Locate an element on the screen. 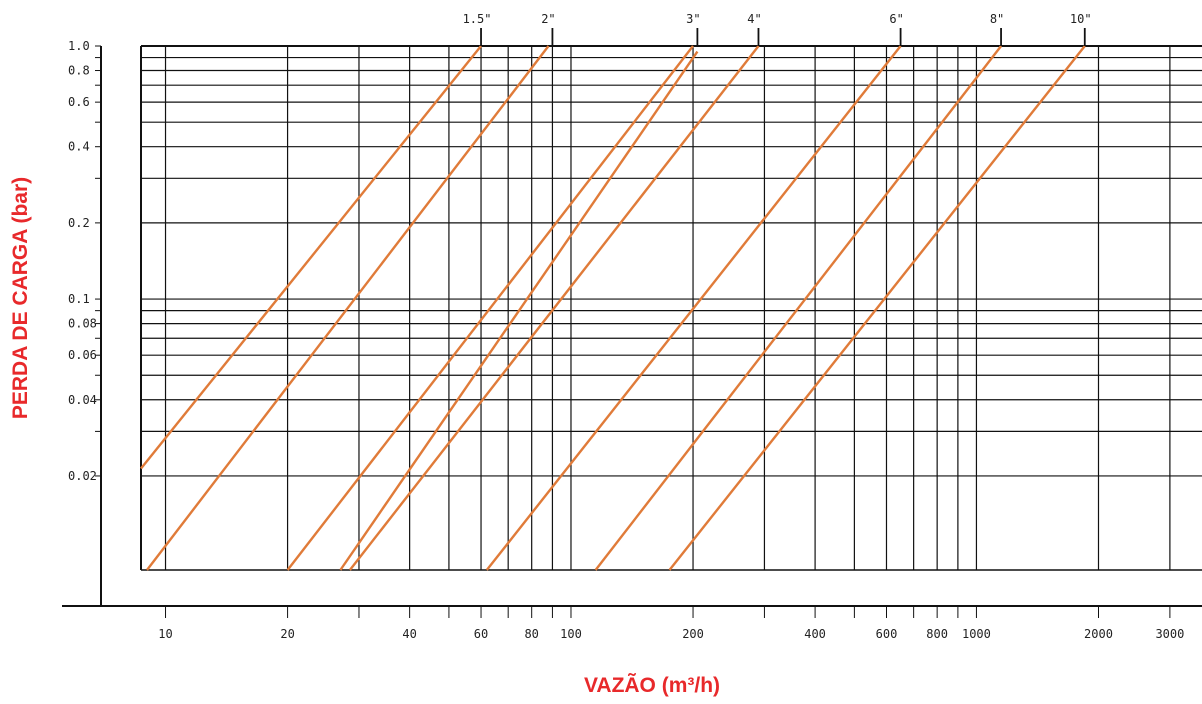 This screenshot has width=1202, height=704. x-tick-label: 20 is located at coordinates (287, 634).